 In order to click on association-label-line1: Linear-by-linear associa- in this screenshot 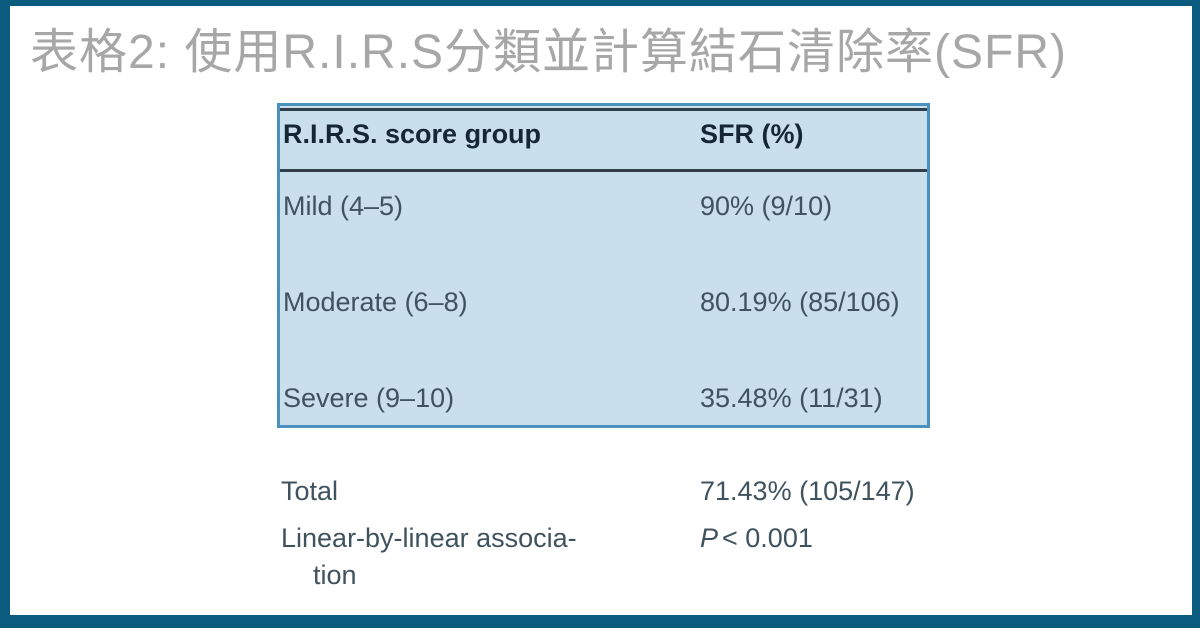, I will do `click(429, 538)`.